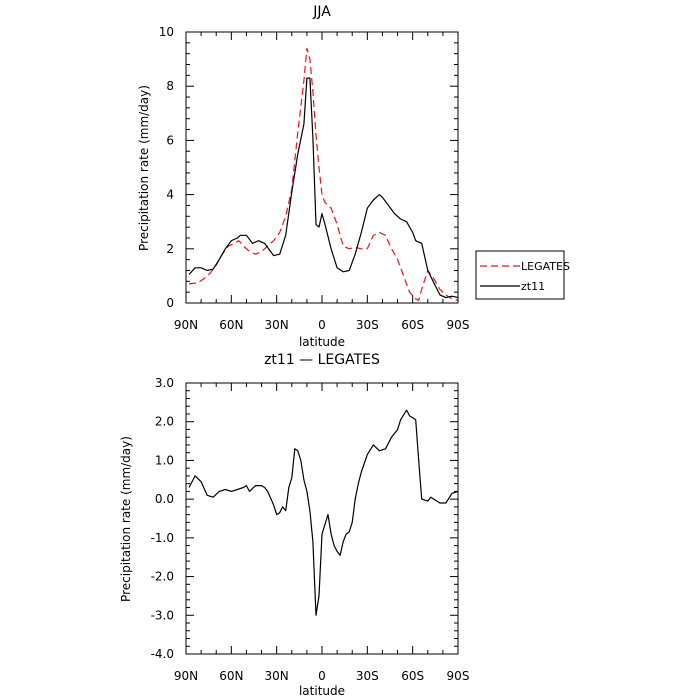 The width and height of the screenshot is (700, 700). Describe the element at coordinates (166, 32) in the screenshot. I see `y-tick-label: 10` at that location.